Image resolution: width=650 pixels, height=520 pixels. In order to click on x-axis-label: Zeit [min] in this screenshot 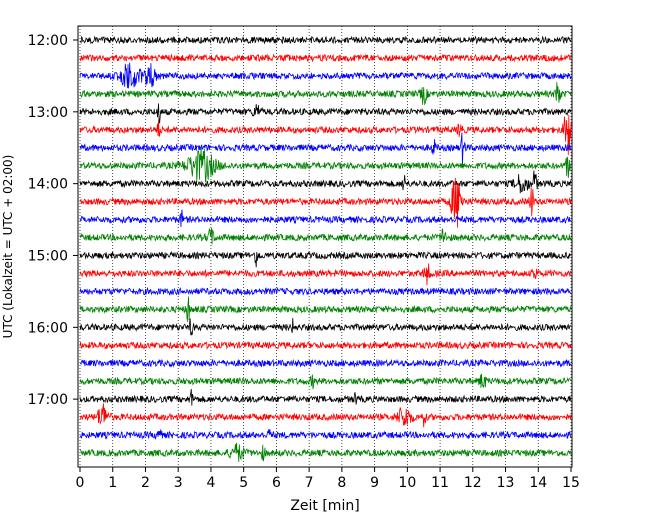, I will do `click(324, 506)`.